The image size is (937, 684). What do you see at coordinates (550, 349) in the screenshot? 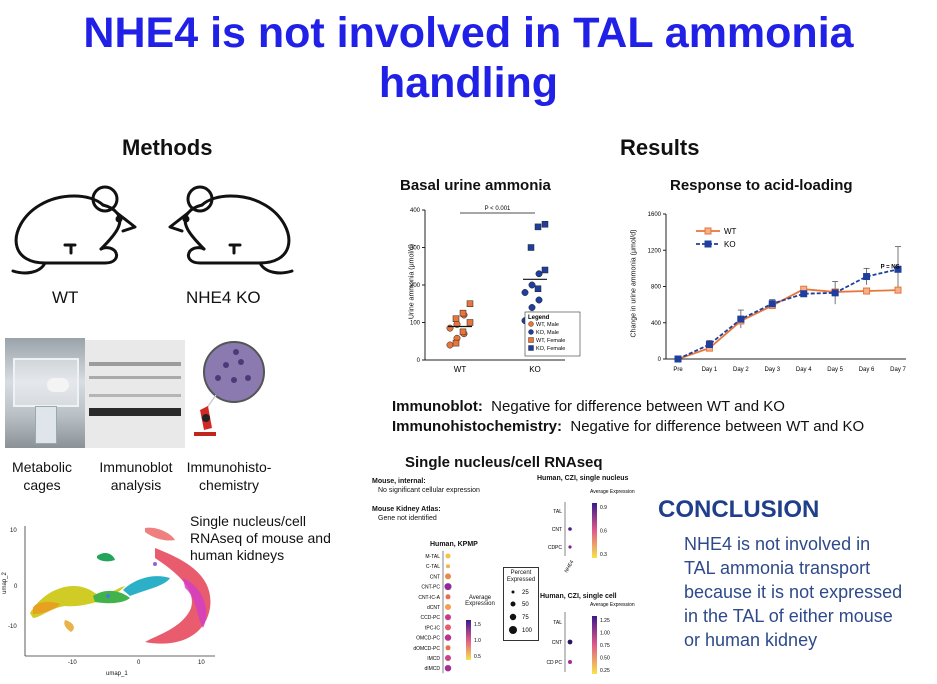
I see `legend-entry: KO, Female` at bounding box center [550, 349].